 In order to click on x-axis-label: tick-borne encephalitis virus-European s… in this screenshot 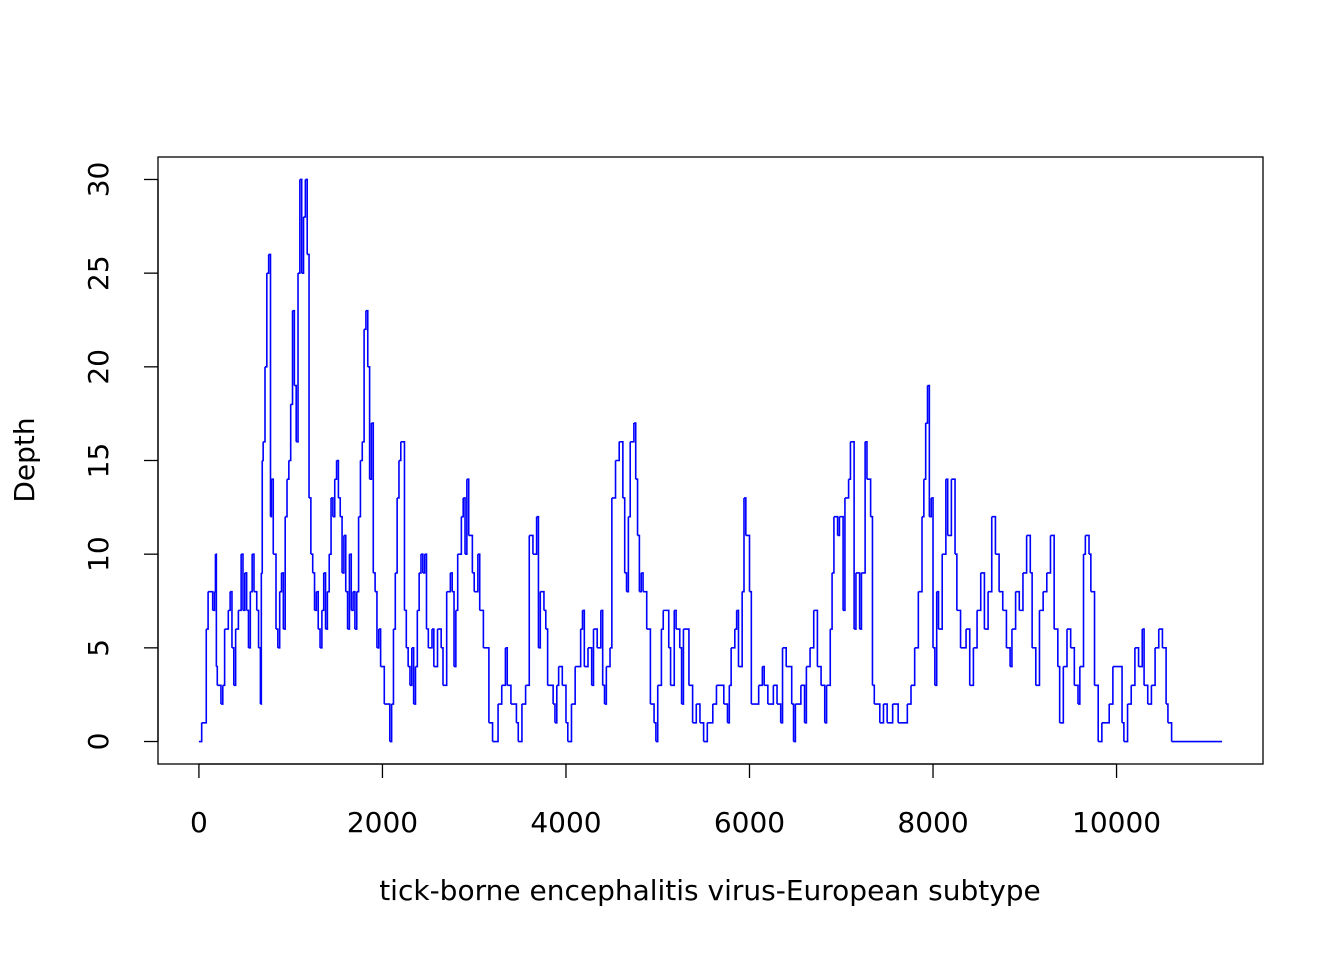, I will do `click(710, 890)`.